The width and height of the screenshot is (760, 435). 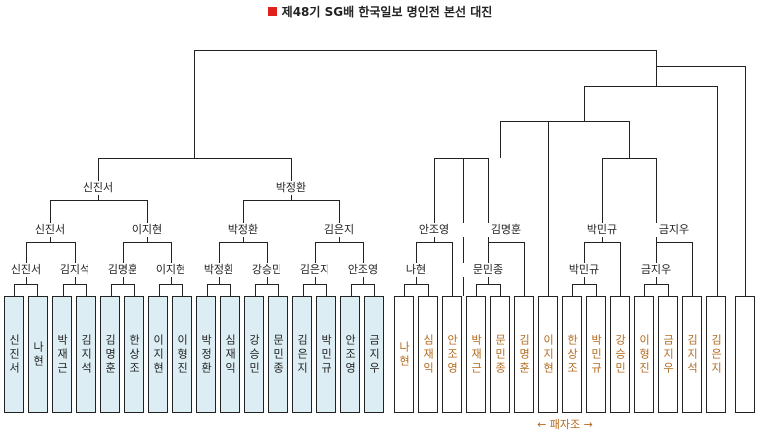 What do you see at coordinates (506, 230) in the screenshot?
I see `repechage-r2-winner-label-2: 김명훈` at bounding box center [506, 230].